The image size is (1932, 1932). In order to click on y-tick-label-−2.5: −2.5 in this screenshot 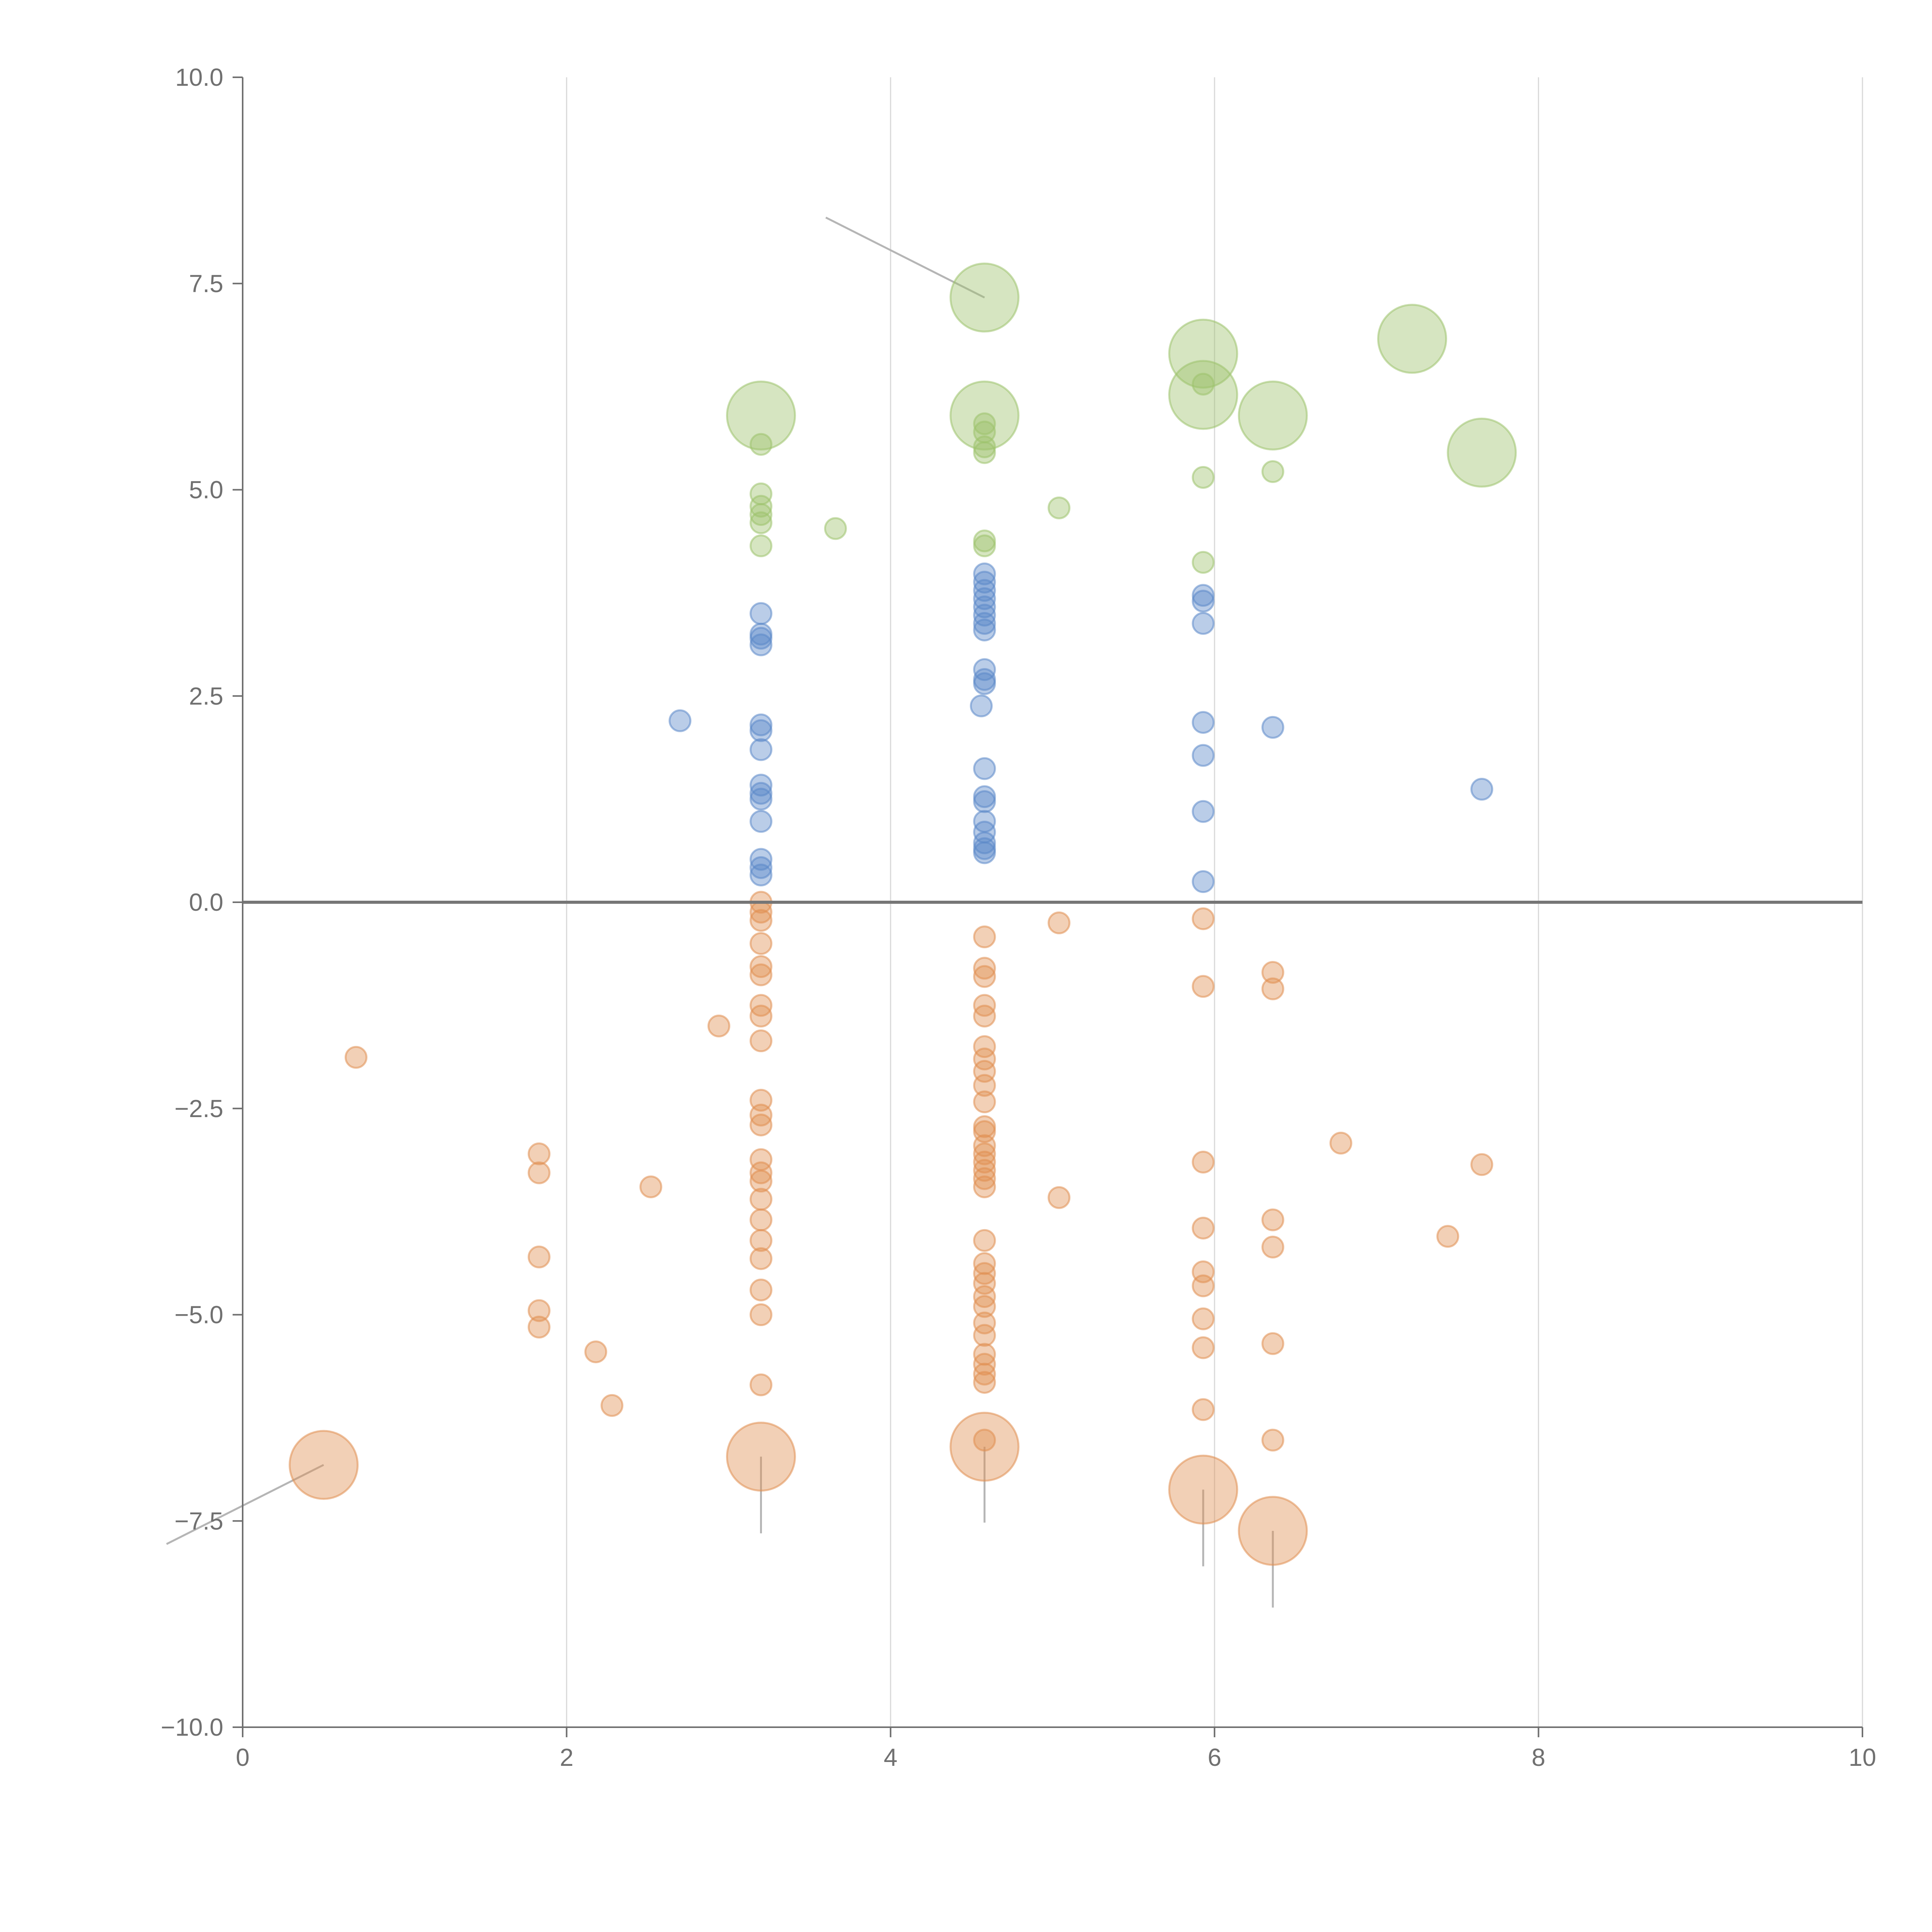, I will do `click(199, 1108)`.